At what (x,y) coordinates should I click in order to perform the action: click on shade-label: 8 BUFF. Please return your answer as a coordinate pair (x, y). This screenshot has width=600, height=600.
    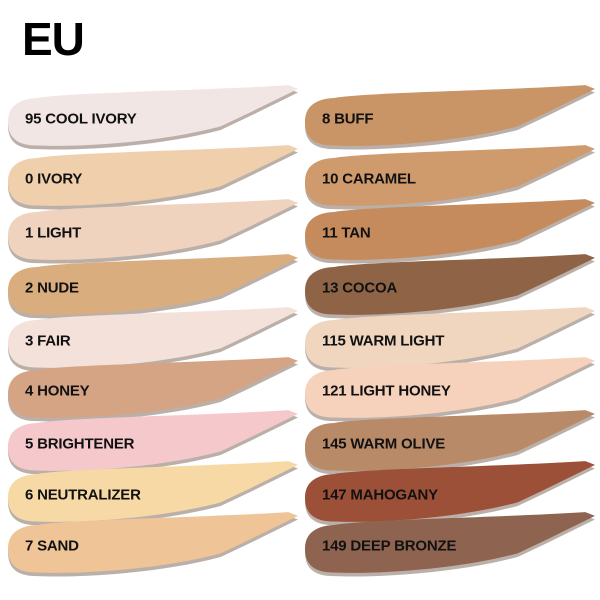
    Looking at the image, I should click on (348, 119).